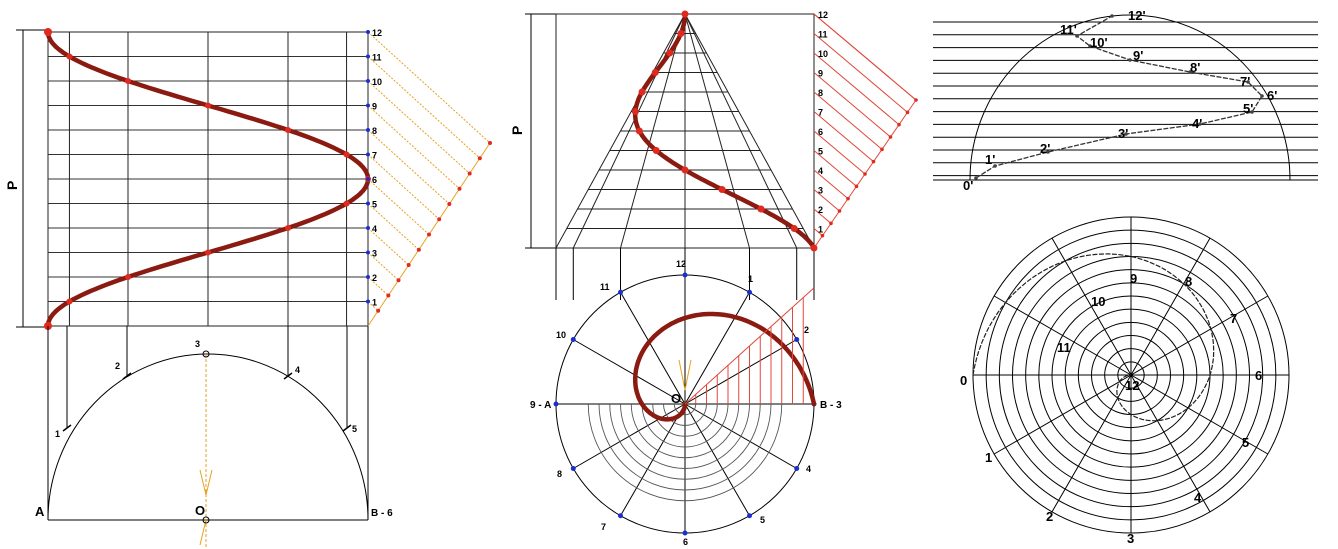 This screenshot has height=549, width=1338. What do you see at coordinates (559, 474) in the screenshot?
I see `plan-point-label: 8` at bounding box center [559, 474].